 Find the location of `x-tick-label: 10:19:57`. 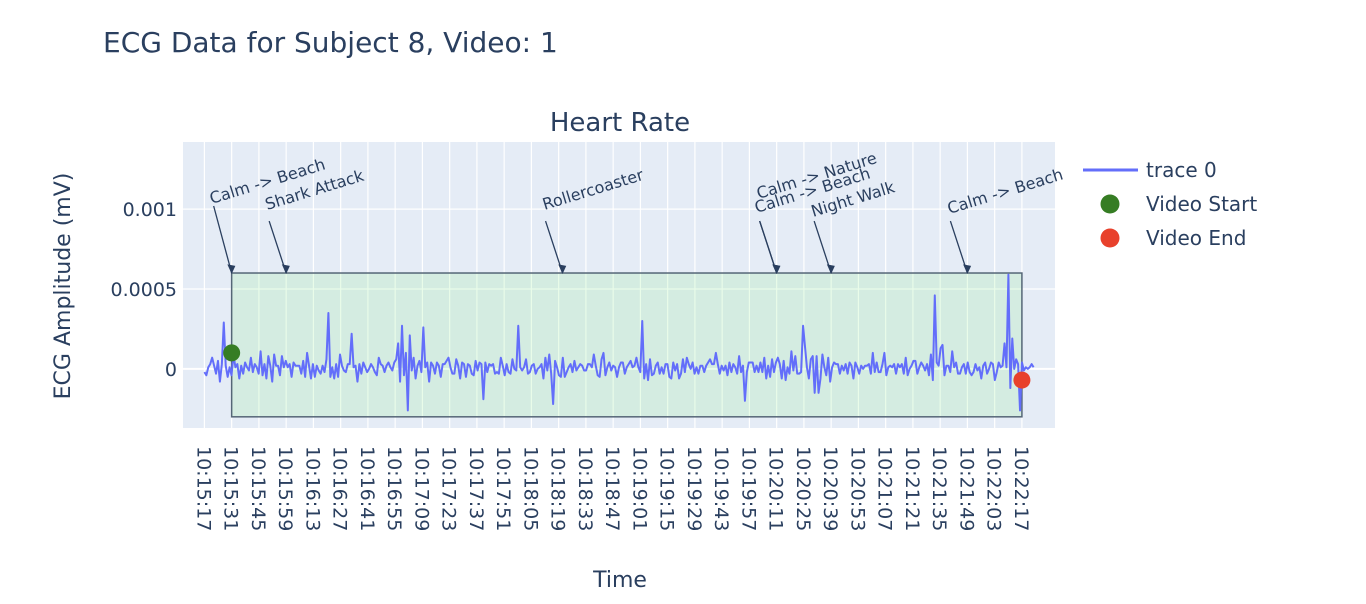

x-tick-label: 10:19:57 is located at coordinates (748, 488).